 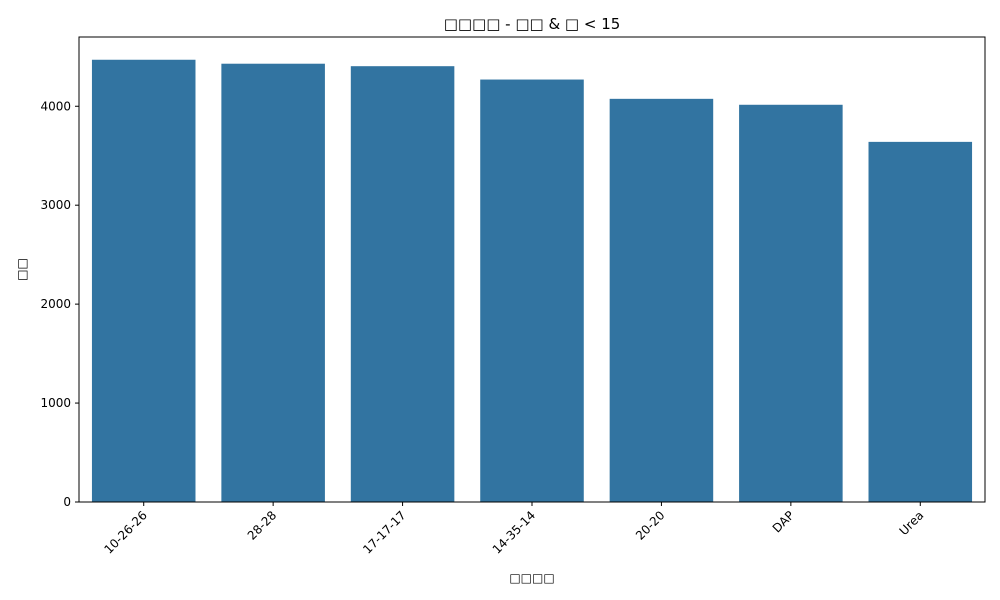 I want to click on x-tick-label: Urea, so click(x=912, y=523).